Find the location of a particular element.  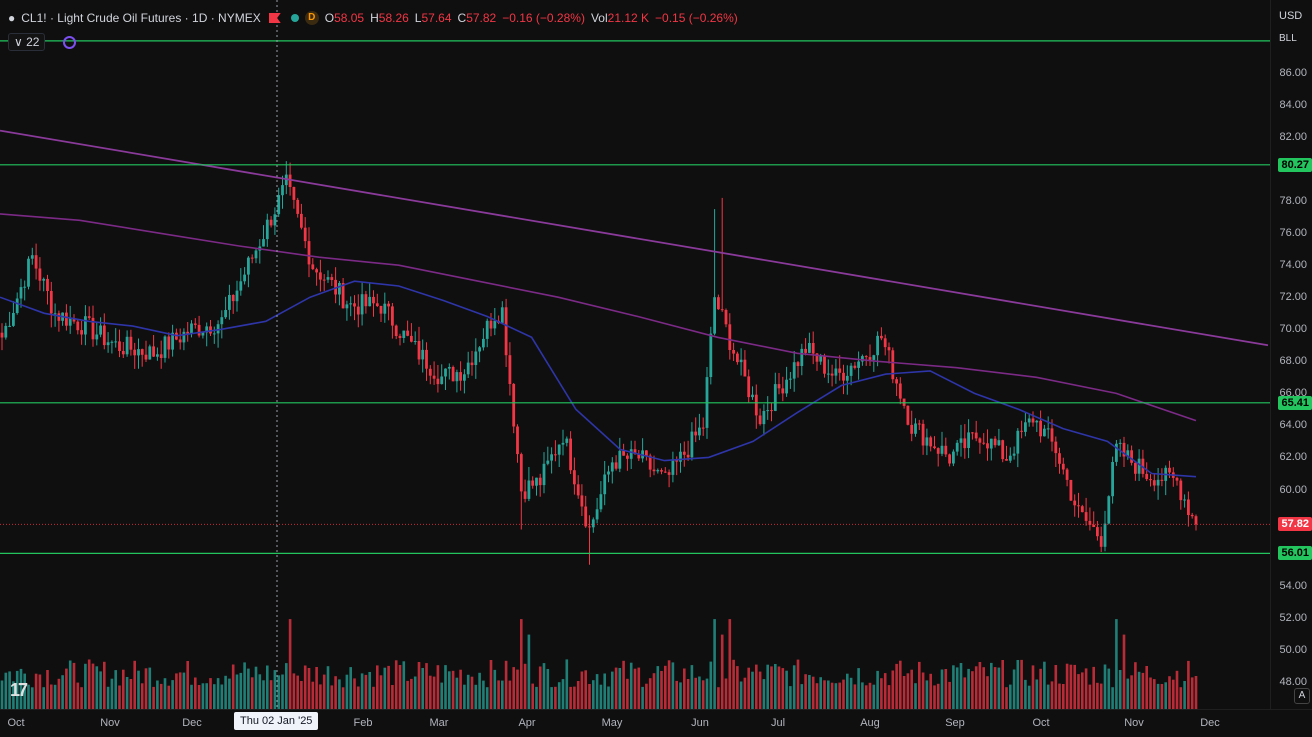

price-level-label: 56.01 is located at coordinates (1295, 553).